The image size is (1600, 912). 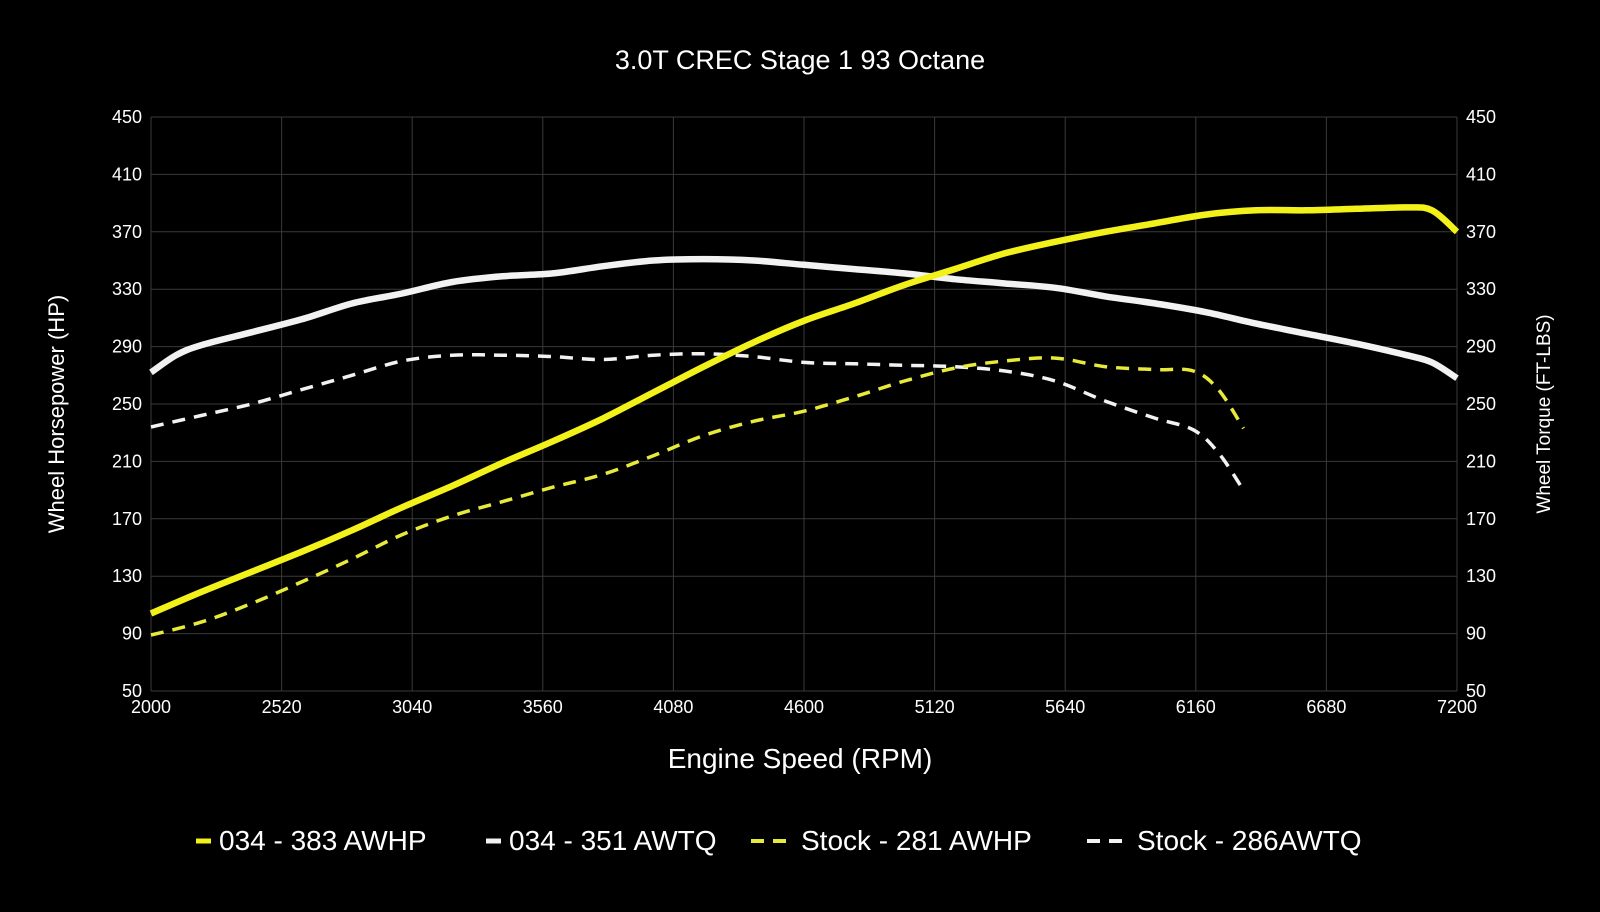 I want to click on x-tick-label: 4080, so click(x=673, y=707).